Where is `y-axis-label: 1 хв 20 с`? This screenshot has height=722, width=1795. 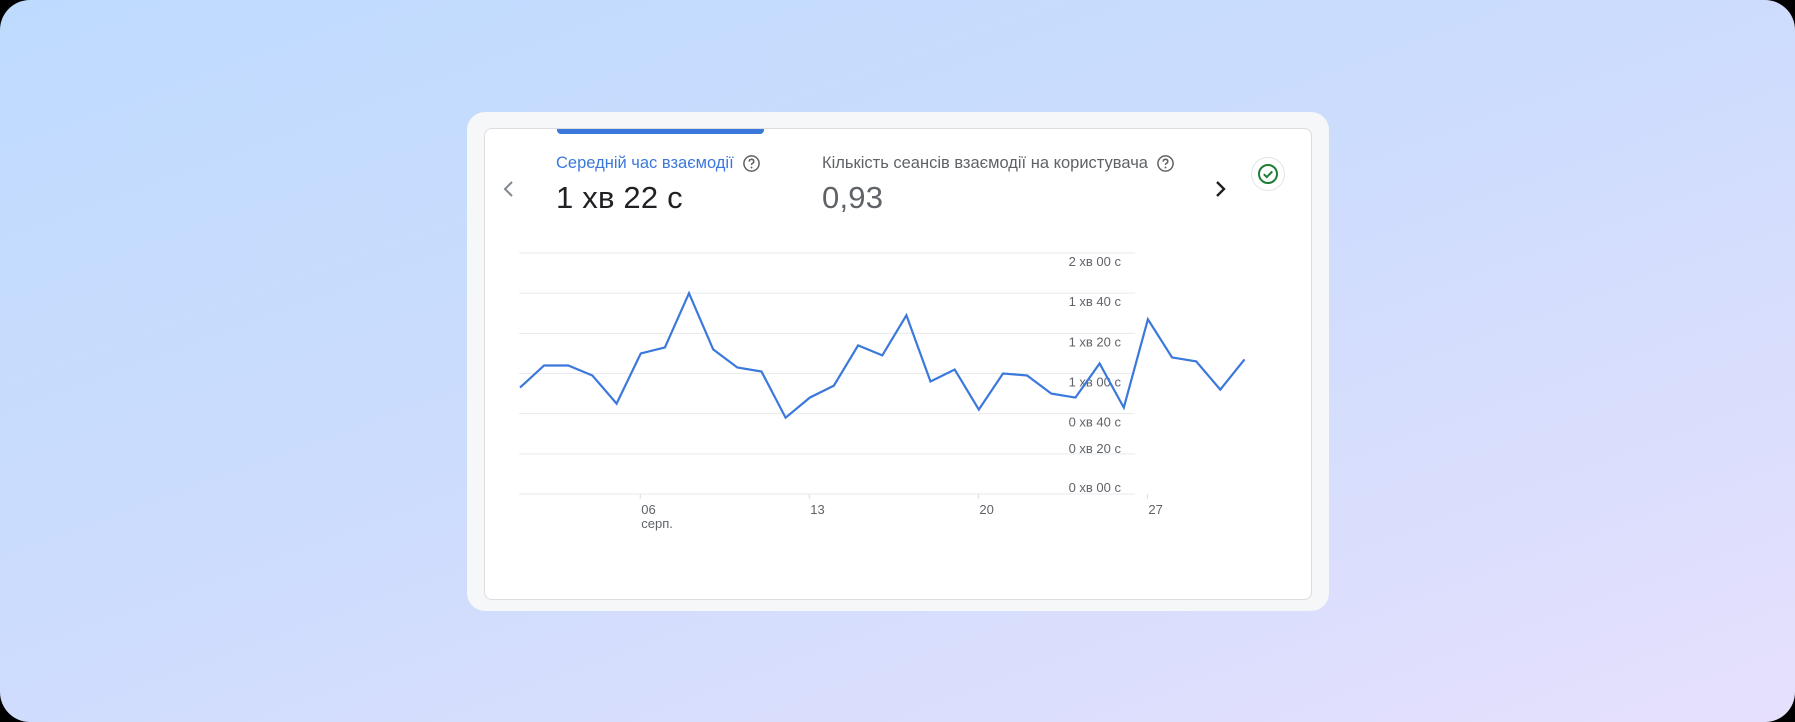
y-axis-label: 1 хв 20 с is located at coordinates (1095, 341).